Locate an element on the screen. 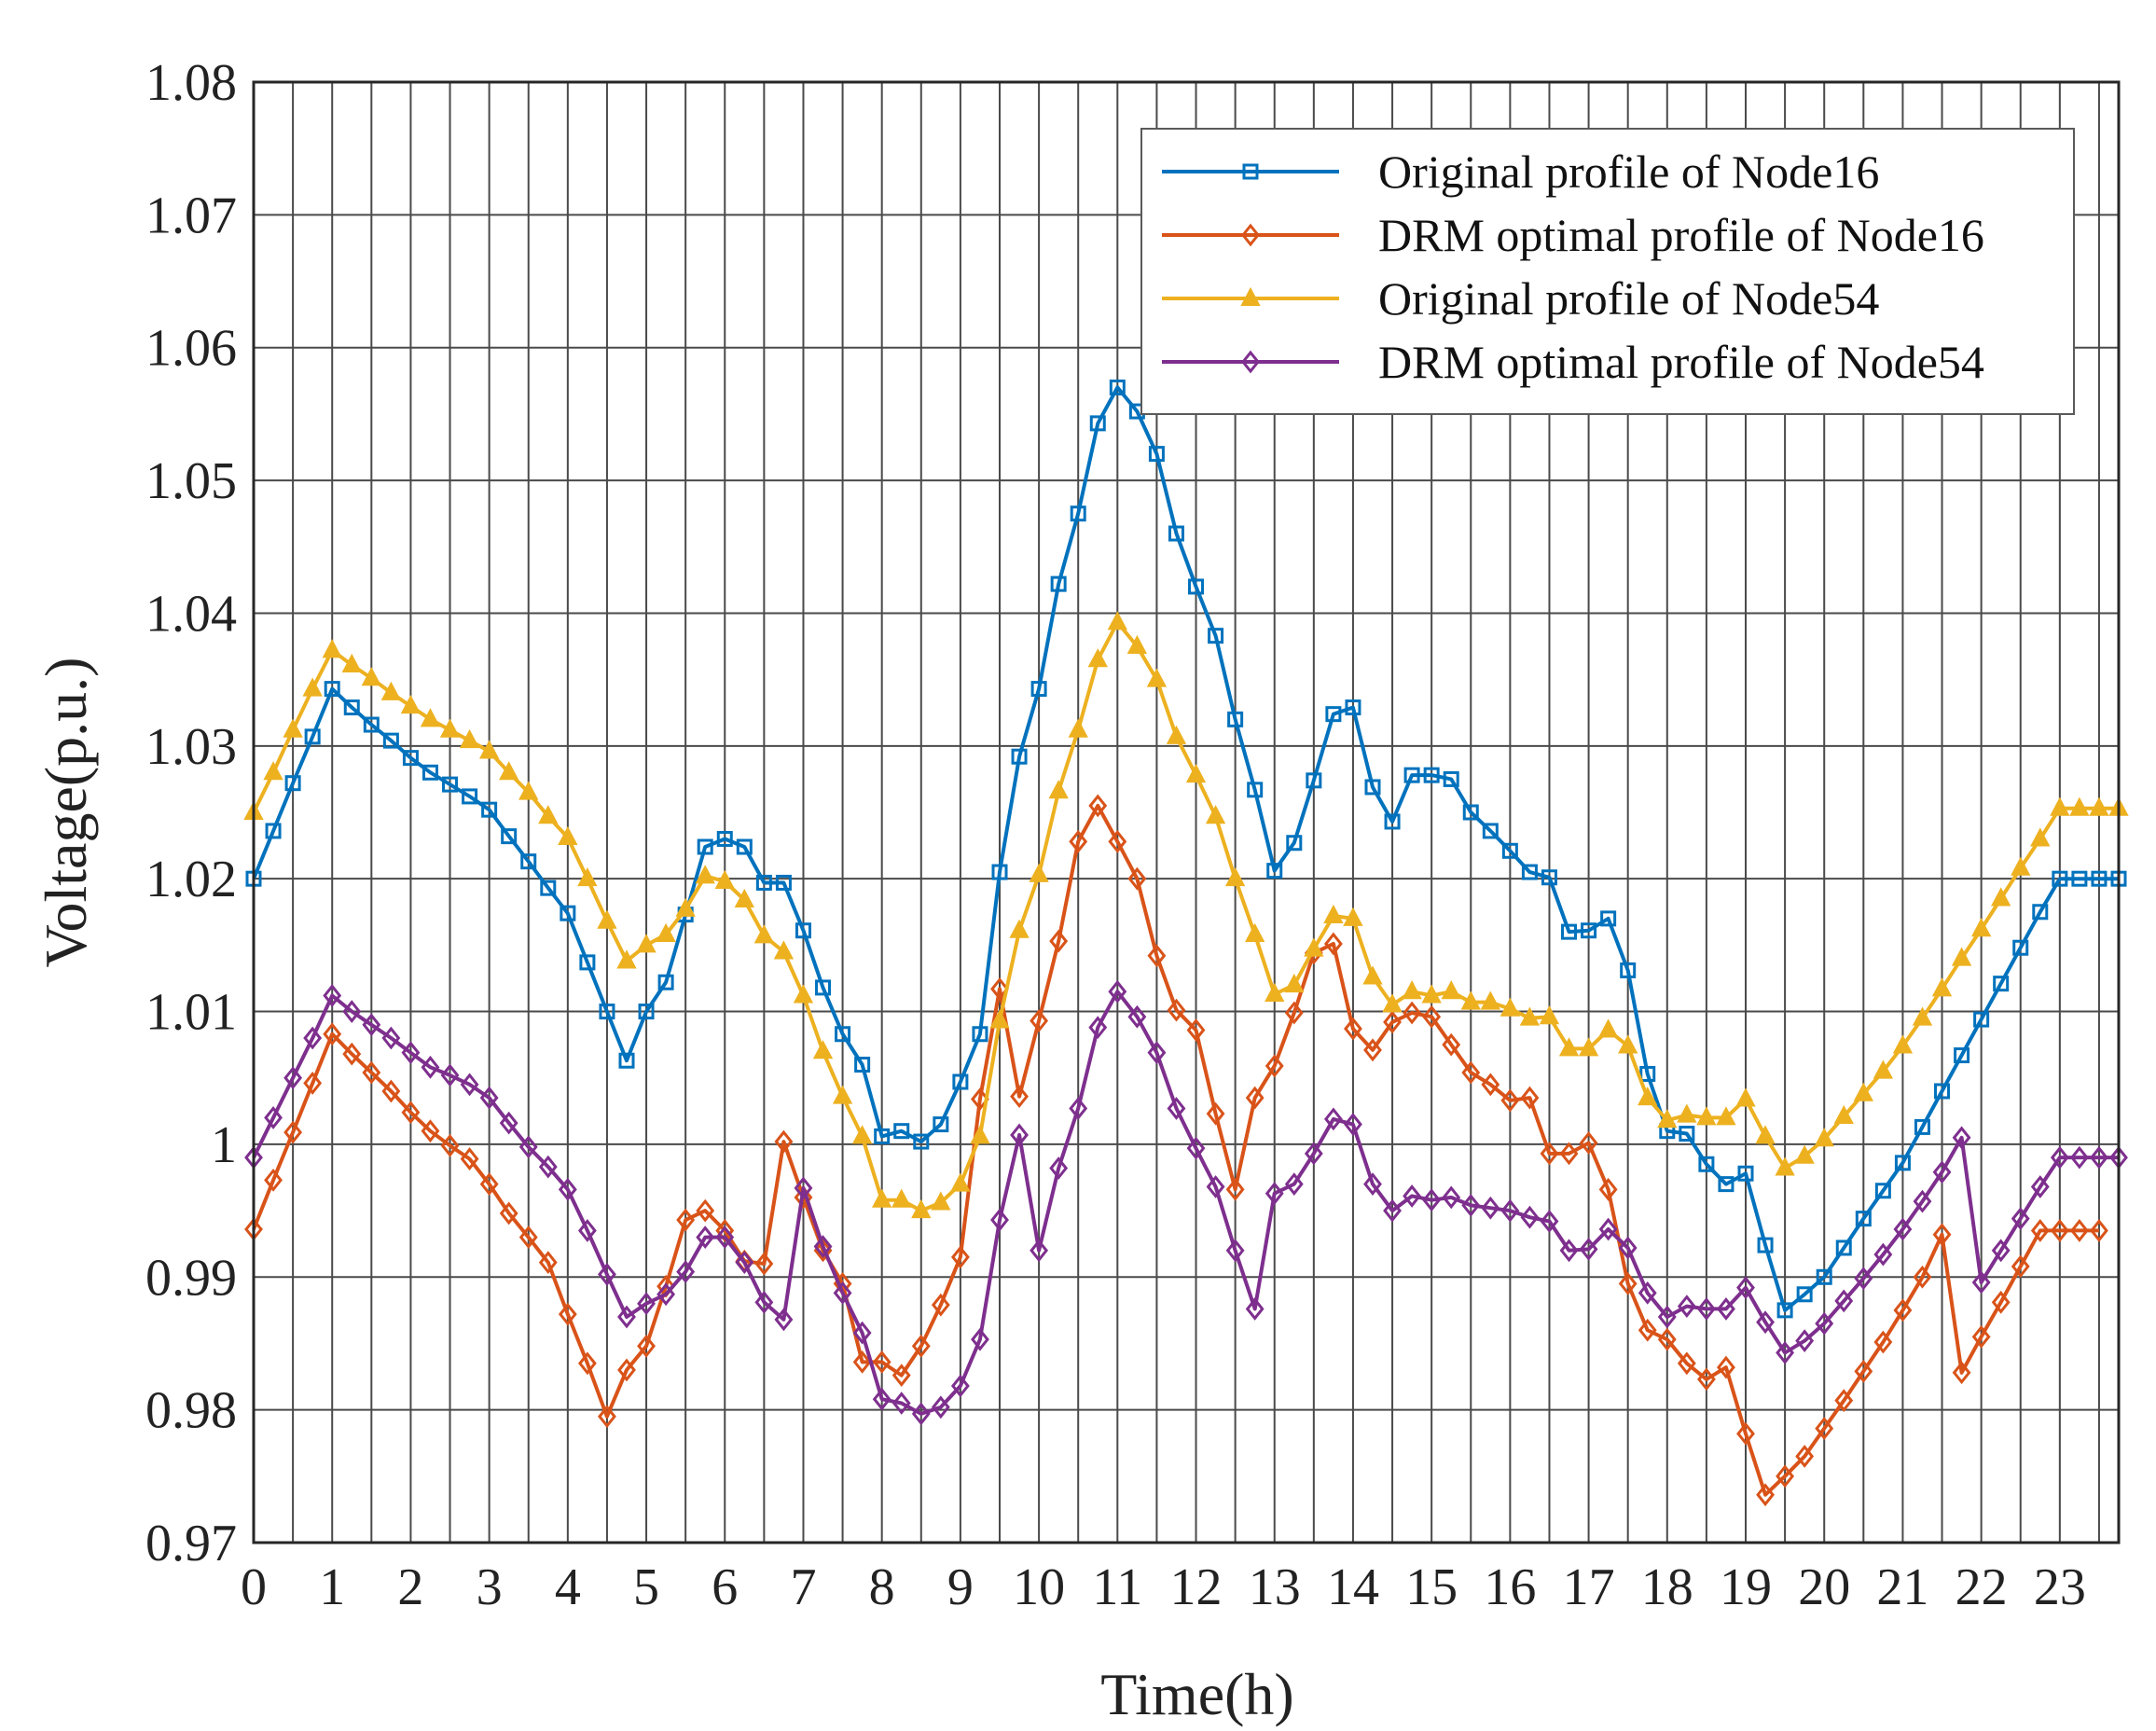  legend-entry: DRM optimal profile of Node54 is located at coordinates (1573, 362).